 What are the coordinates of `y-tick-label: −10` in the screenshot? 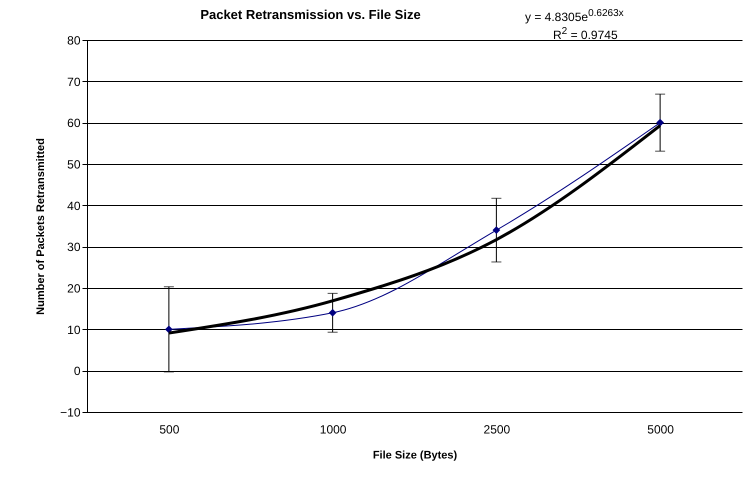 It's located at (70, 413).